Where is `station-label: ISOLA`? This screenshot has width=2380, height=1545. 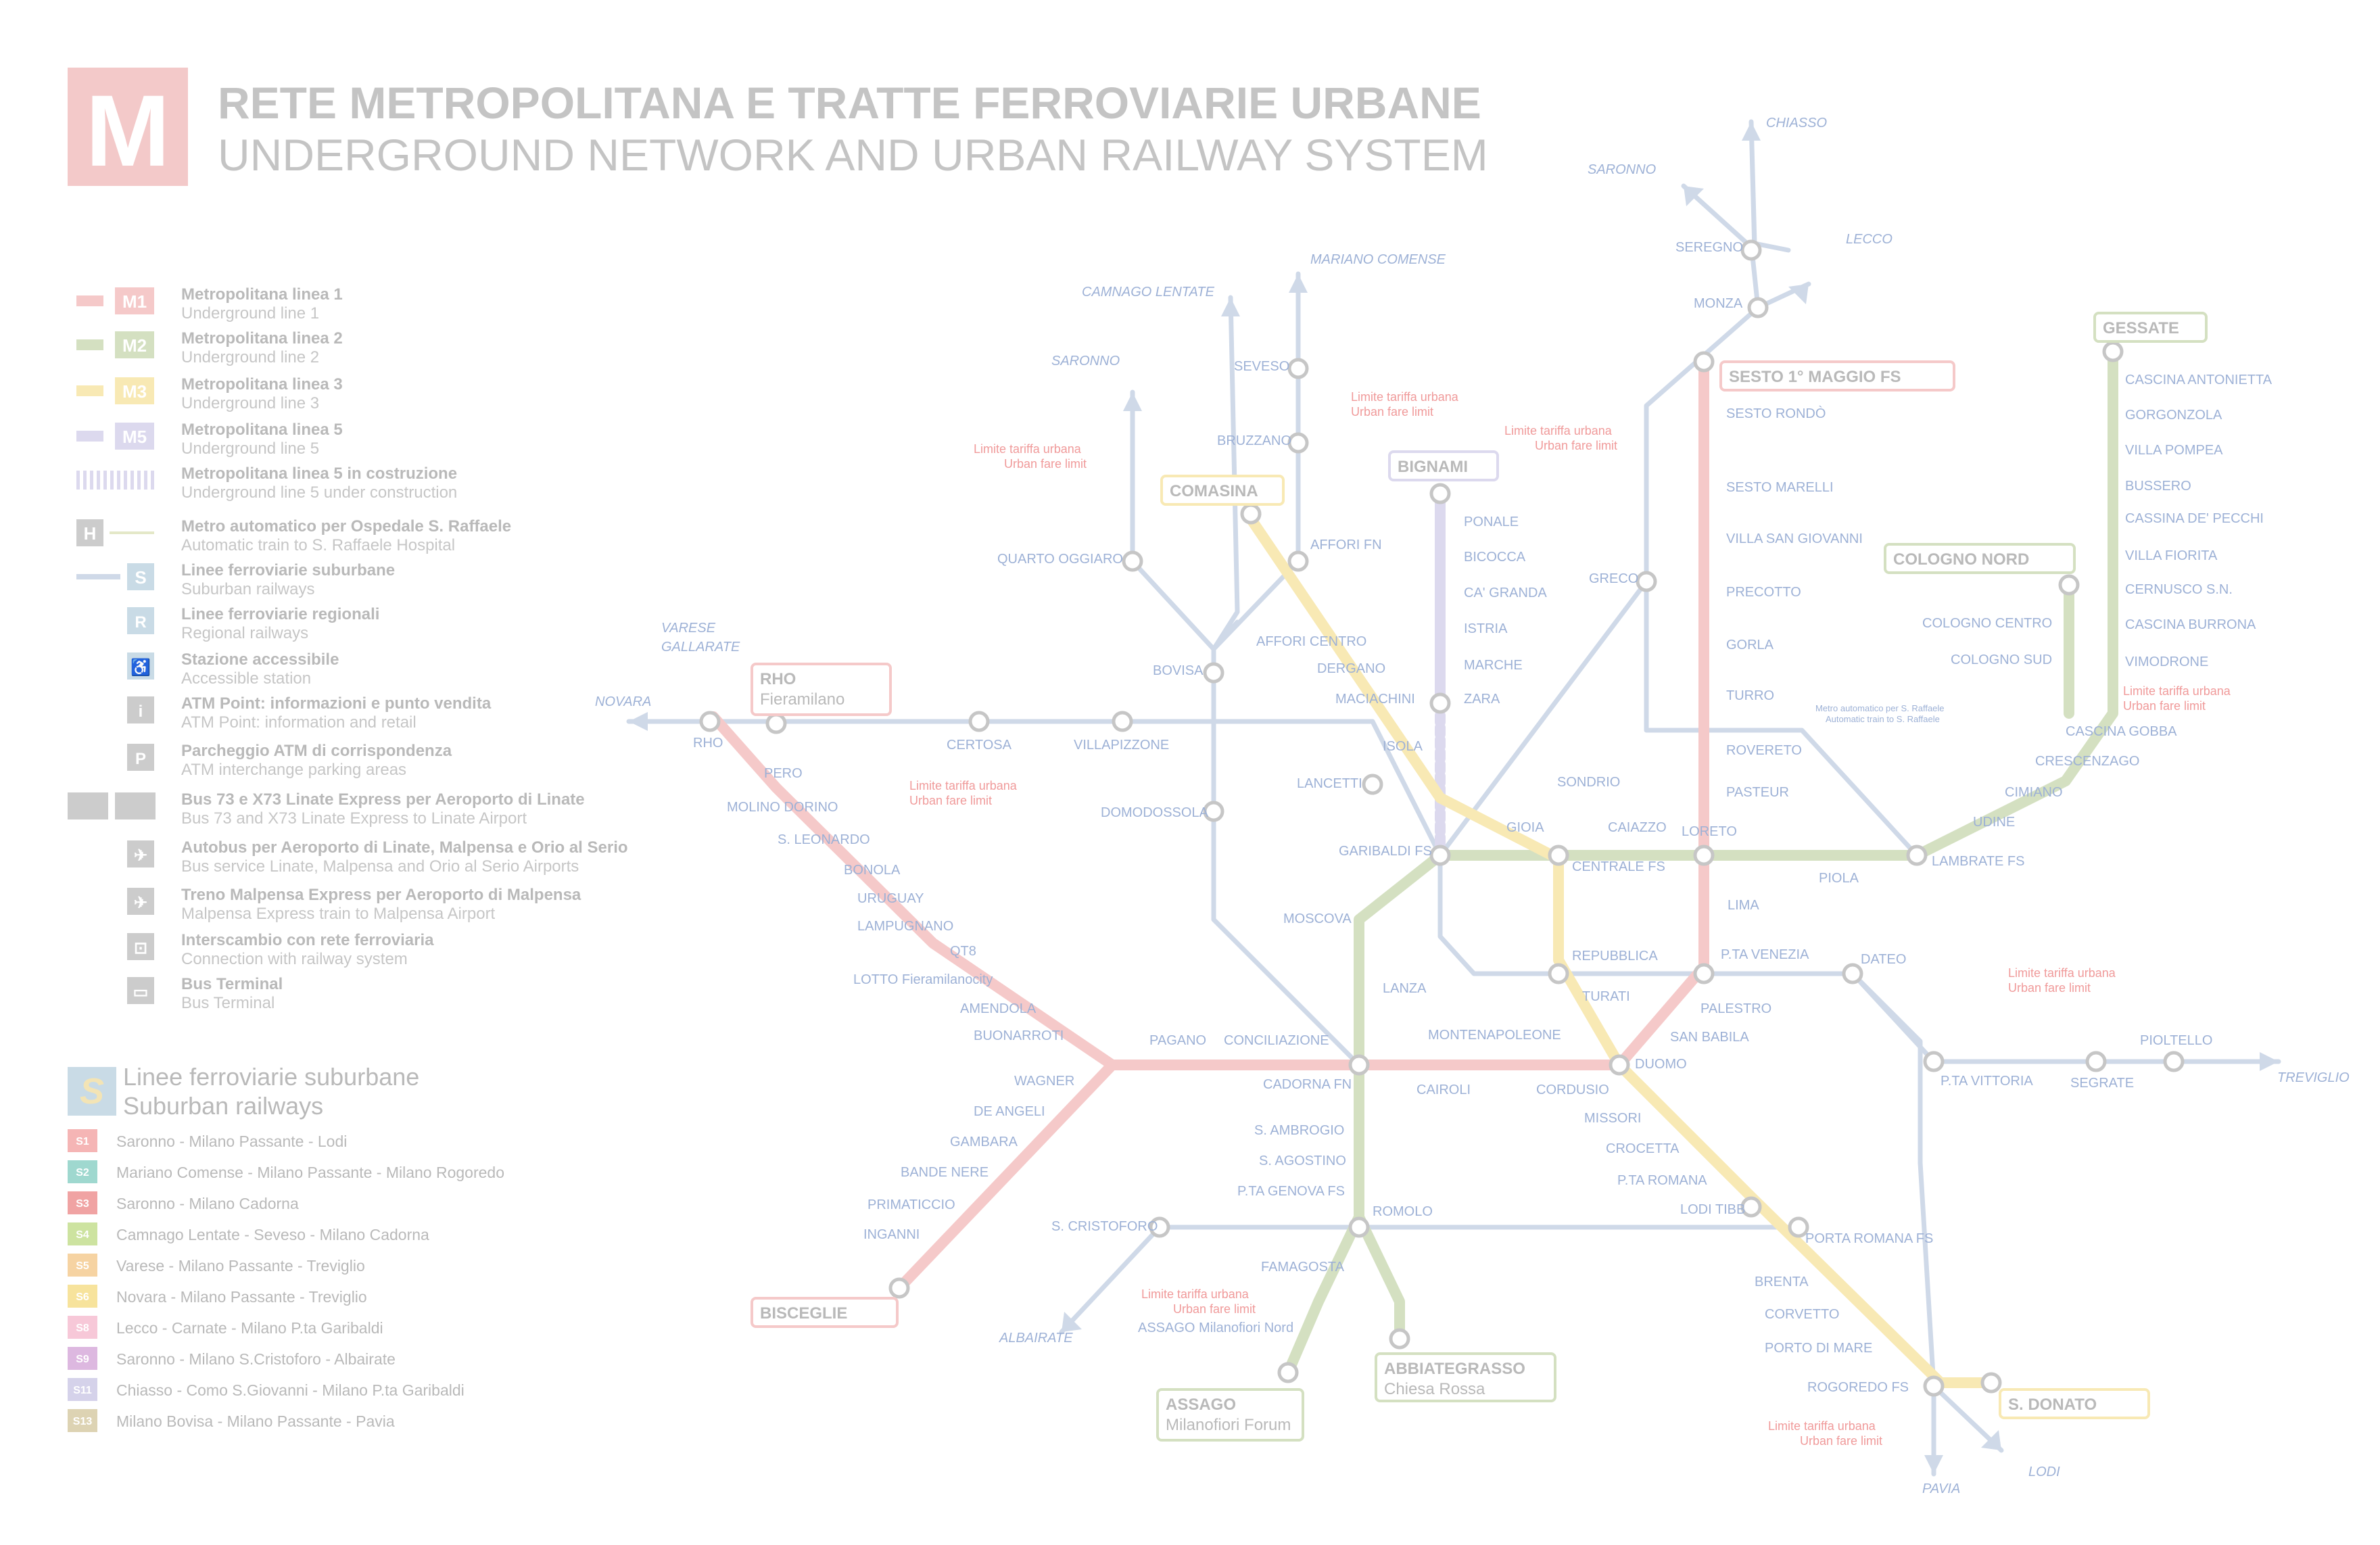 station-label: ISOLA is located at coordinates (1403, 747).